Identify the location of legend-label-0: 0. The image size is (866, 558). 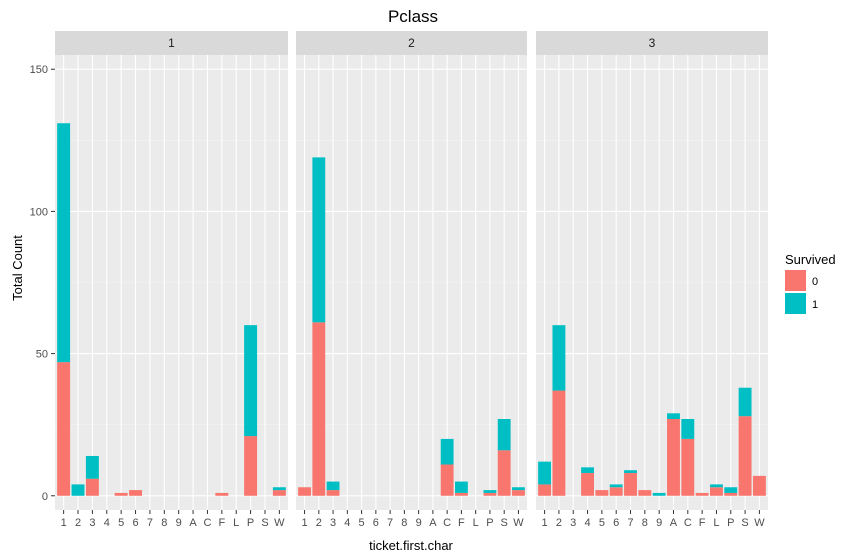
(815, 282).